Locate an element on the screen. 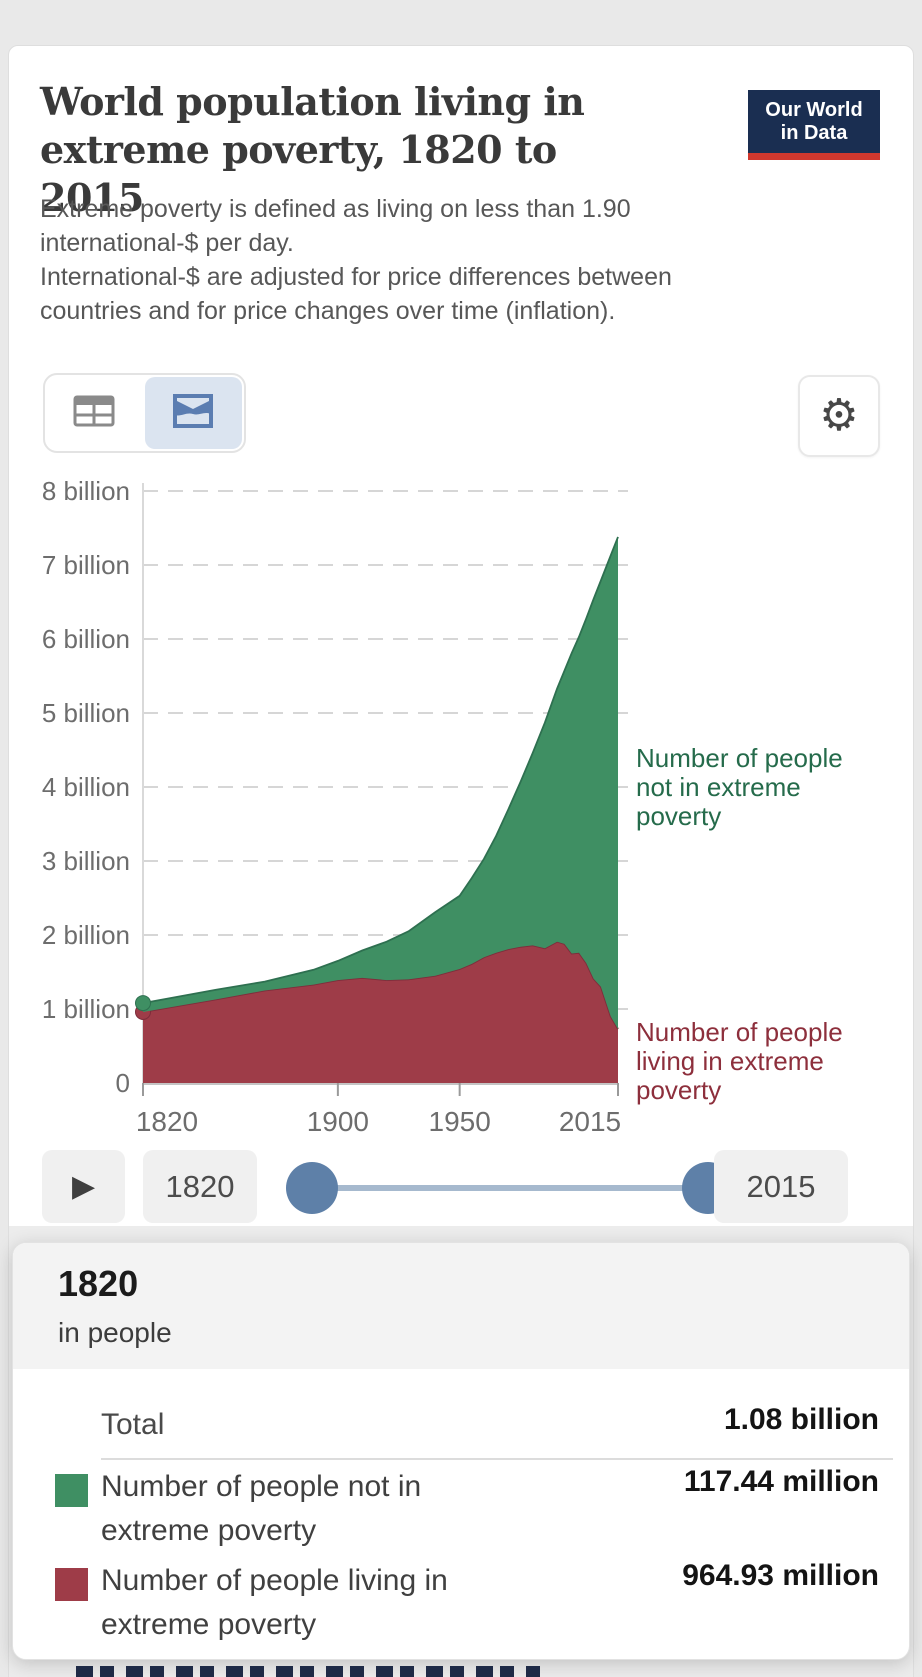 The height and width of the screenshot is (1677, 922). x-tick-label: 1820 is located at coordinates (167, 1121).